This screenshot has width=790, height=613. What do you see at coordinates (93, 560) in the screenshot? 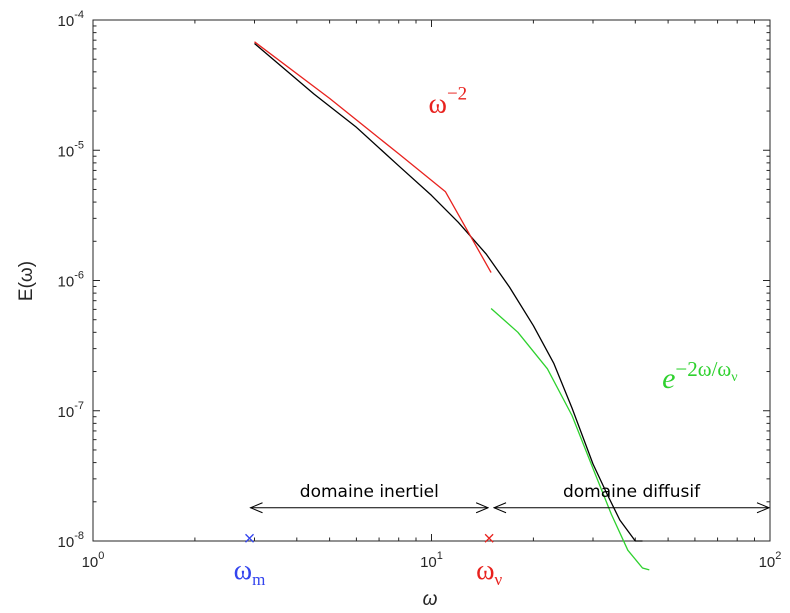
I see `x-tick-label: 10⁰` at bounding box center [93, 560].